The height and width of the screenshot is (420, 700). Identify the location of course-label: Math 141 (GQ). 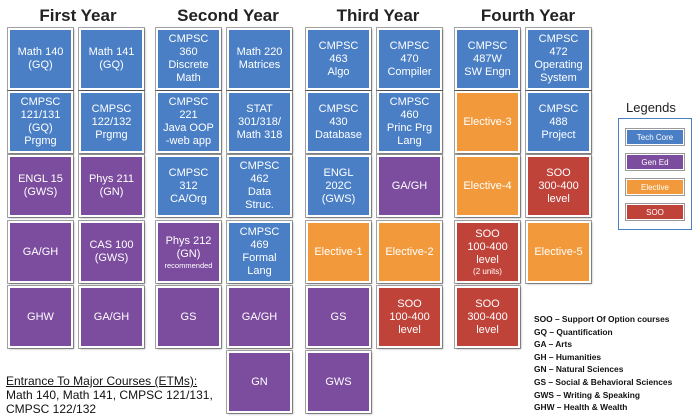
(111, 58).